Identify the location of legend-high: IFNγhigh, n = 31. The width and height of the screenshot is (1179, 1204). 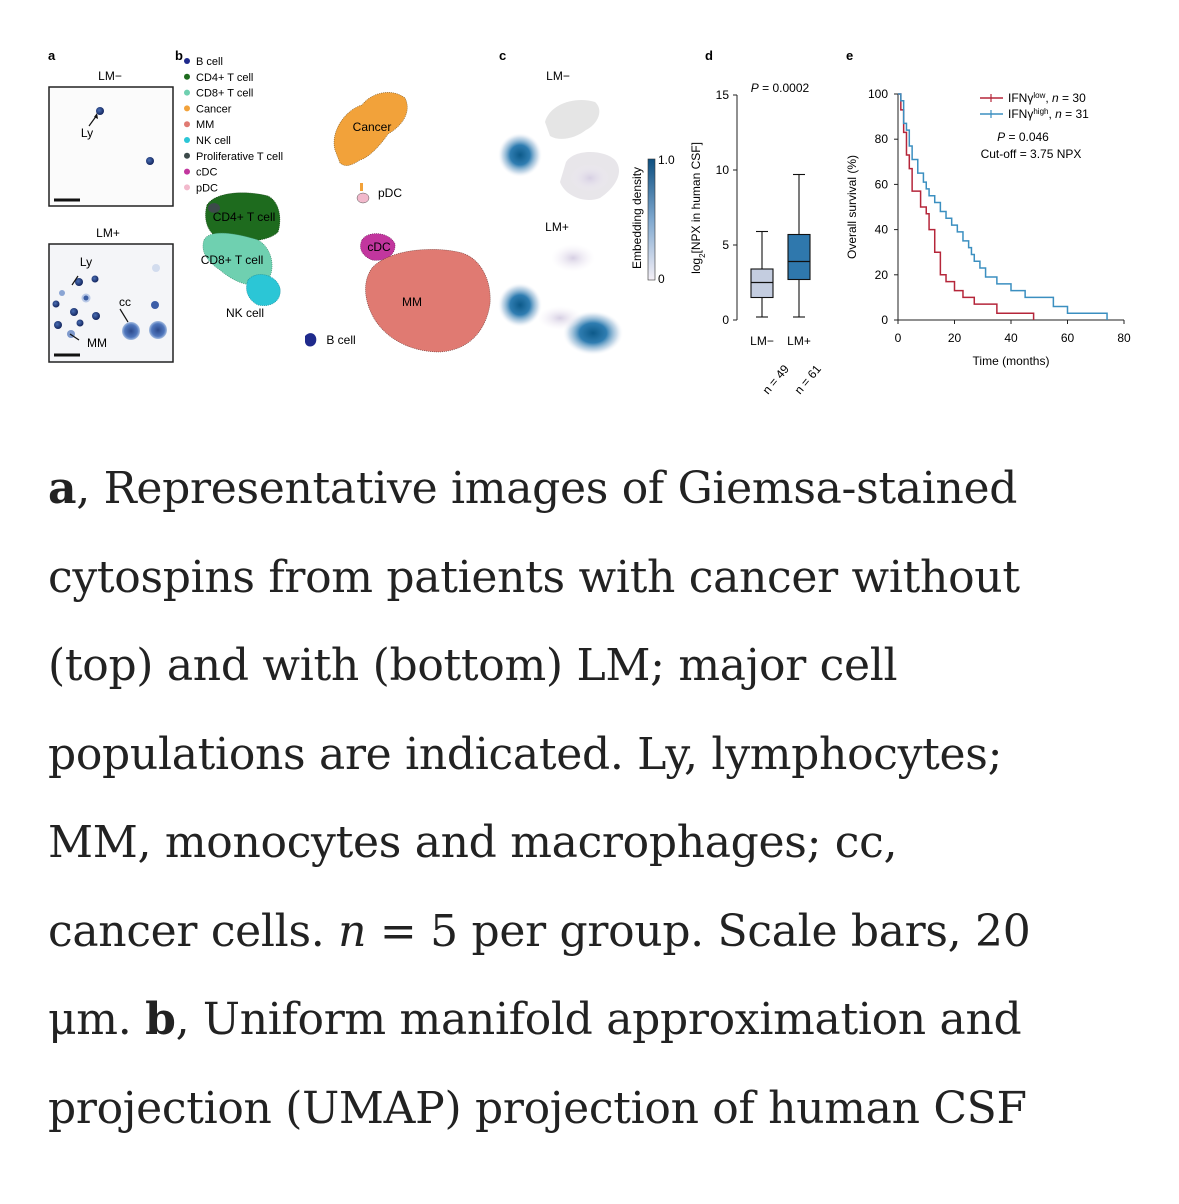
(1048, 114).